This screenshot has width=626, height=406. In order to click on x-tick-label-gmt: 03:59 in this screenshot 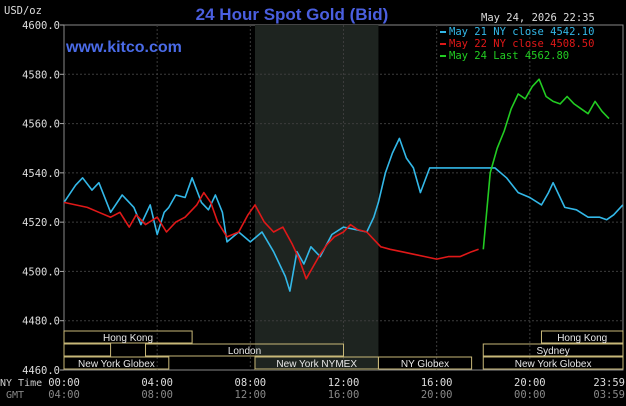, I will do `click(609, 395)`.